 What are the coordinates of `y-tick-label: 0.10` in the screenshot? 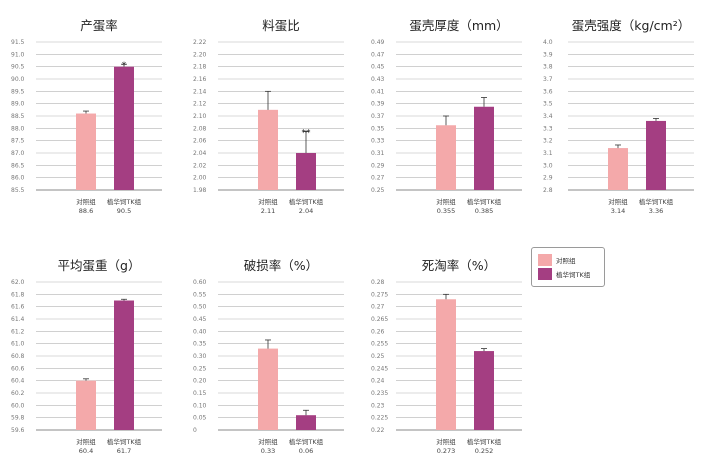 It's located at (200, 405).